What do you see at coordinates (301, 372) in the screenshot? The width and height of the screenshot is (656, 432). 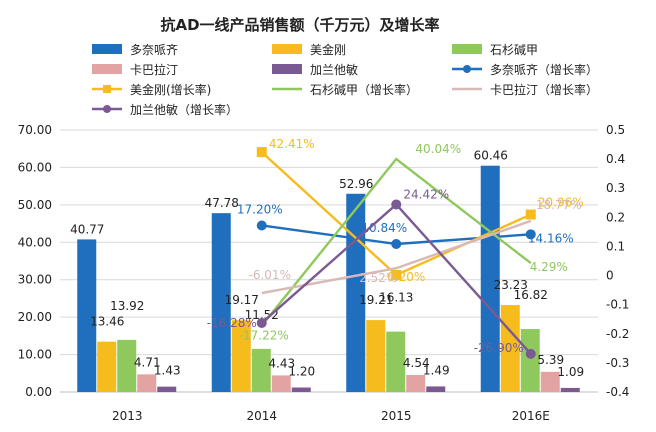 I see `bar-value-label: 1.20` at bounding box center [301, 372].